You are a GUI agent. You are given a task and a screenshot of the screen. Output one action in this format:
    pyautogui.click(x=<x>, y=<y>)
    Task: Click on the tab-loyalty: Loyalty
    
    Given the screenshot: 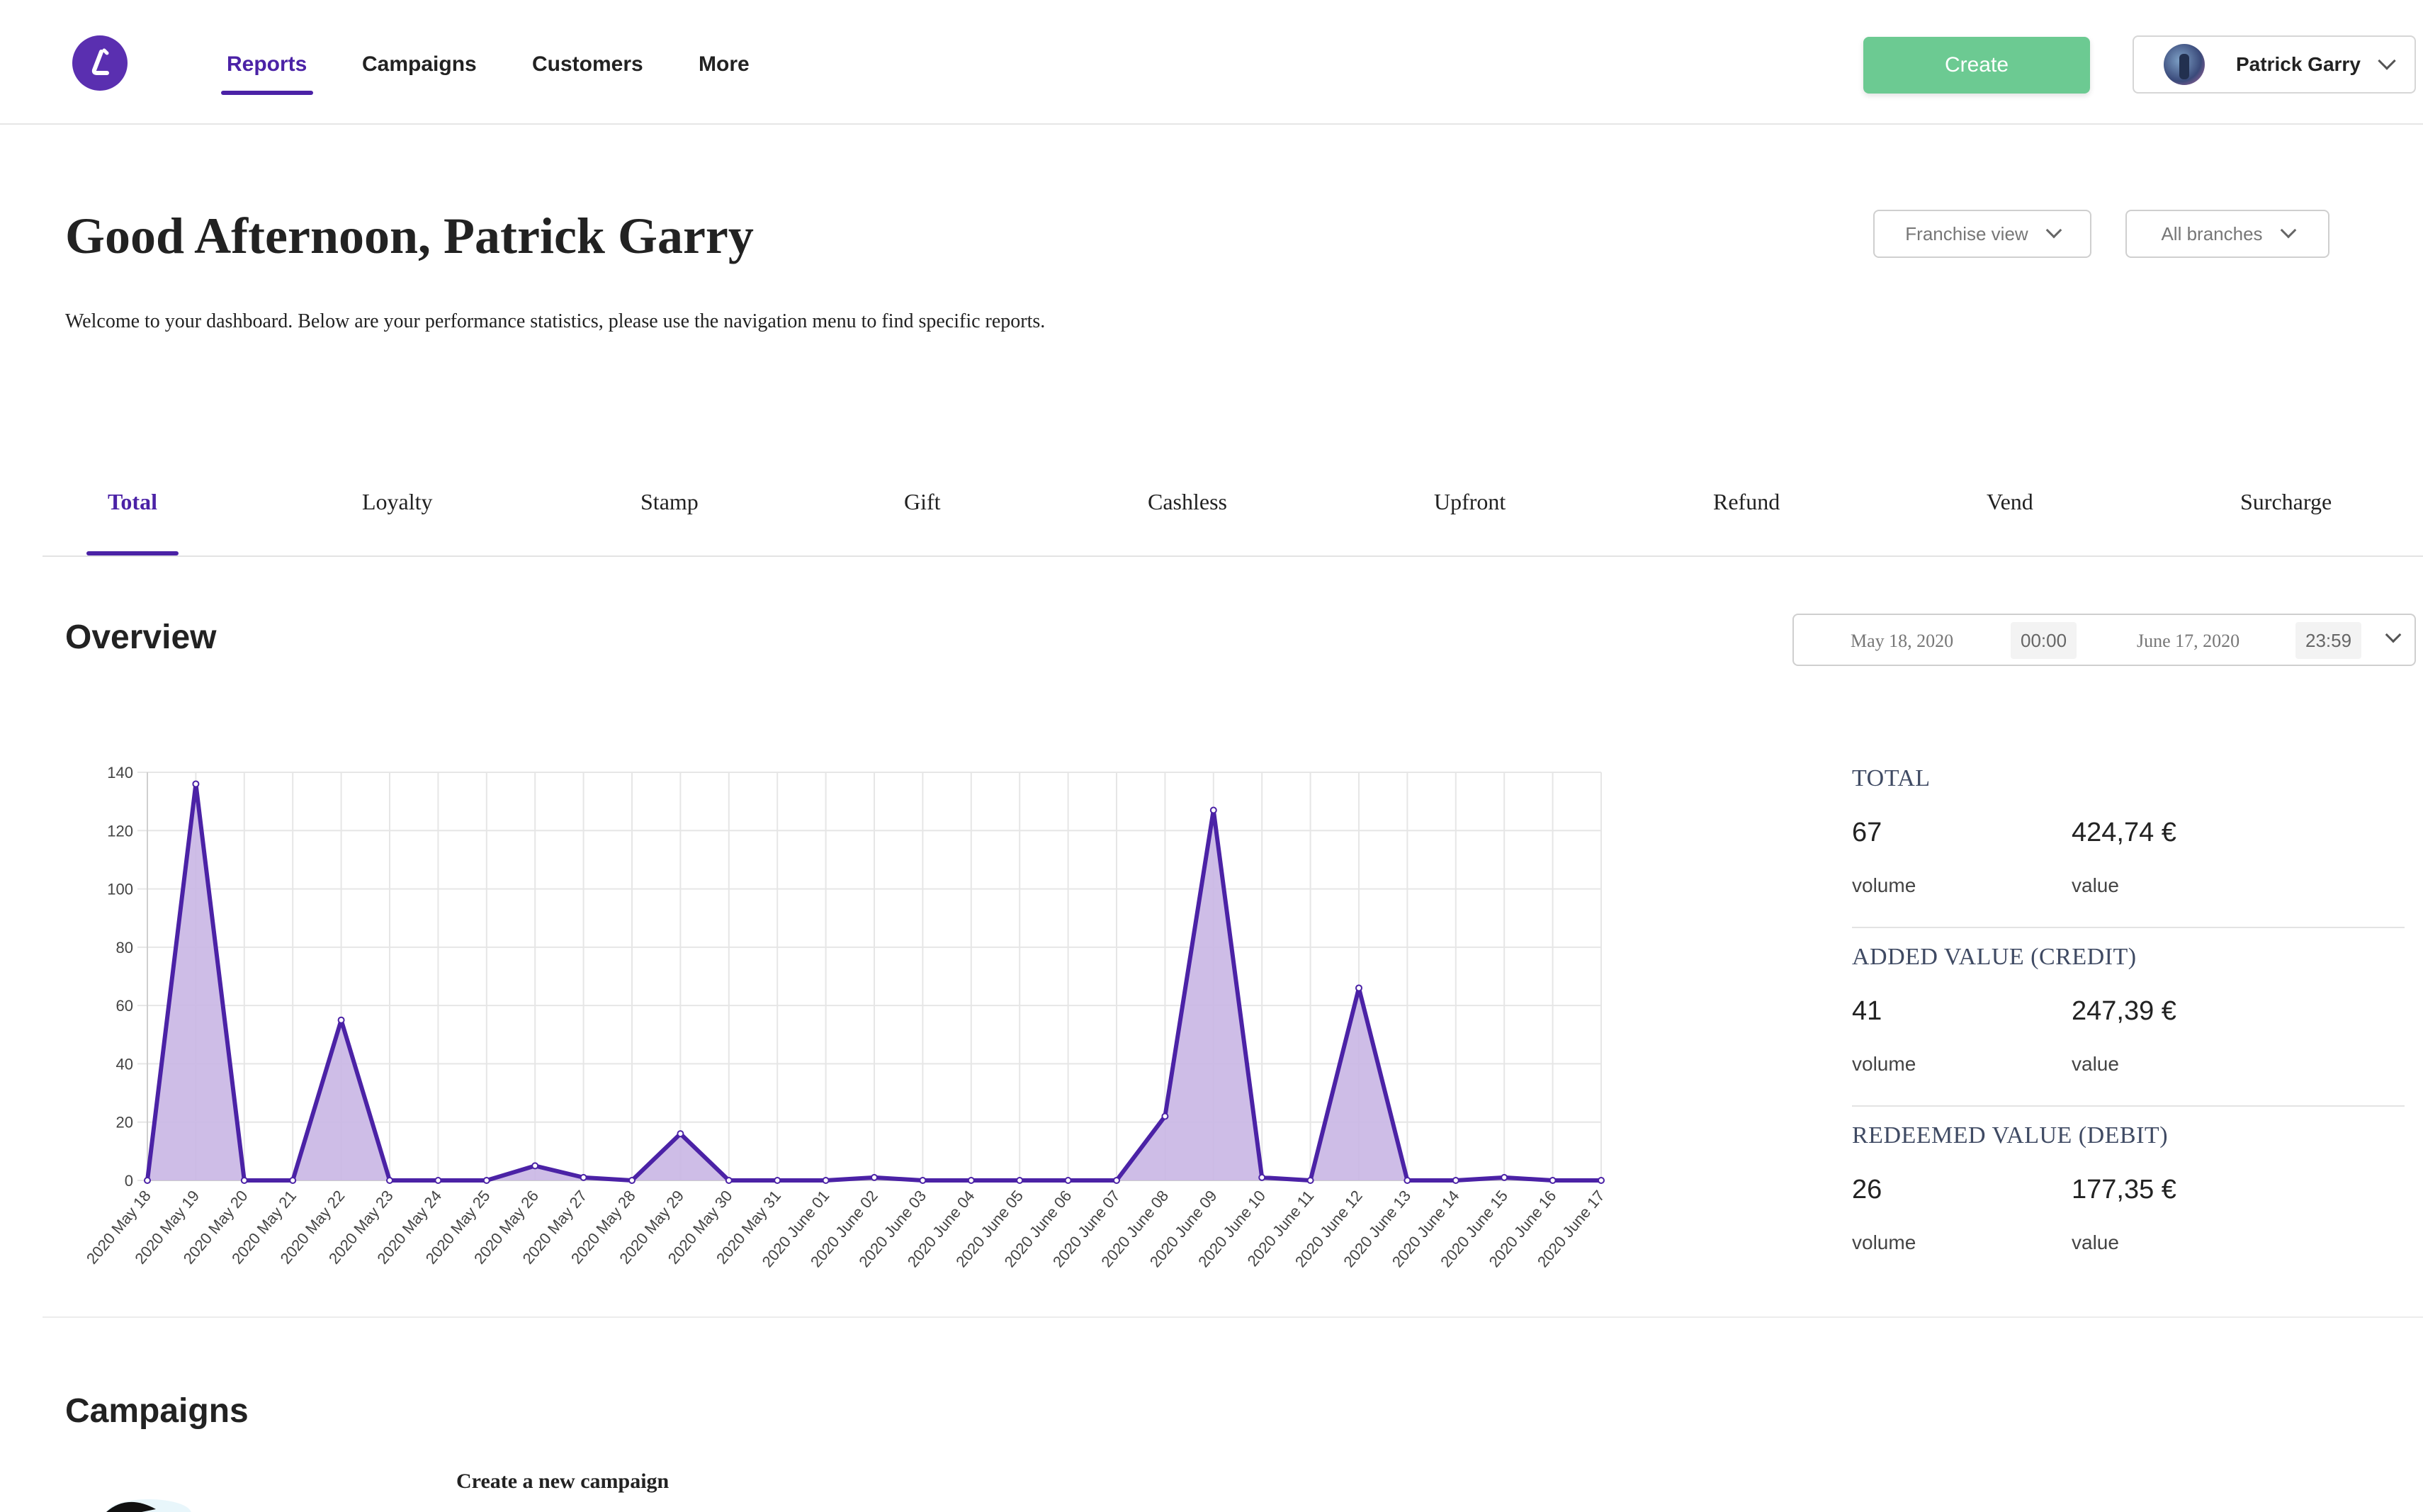 What is the action you would take?
    pyautogui.click(x=398, y=501)
    